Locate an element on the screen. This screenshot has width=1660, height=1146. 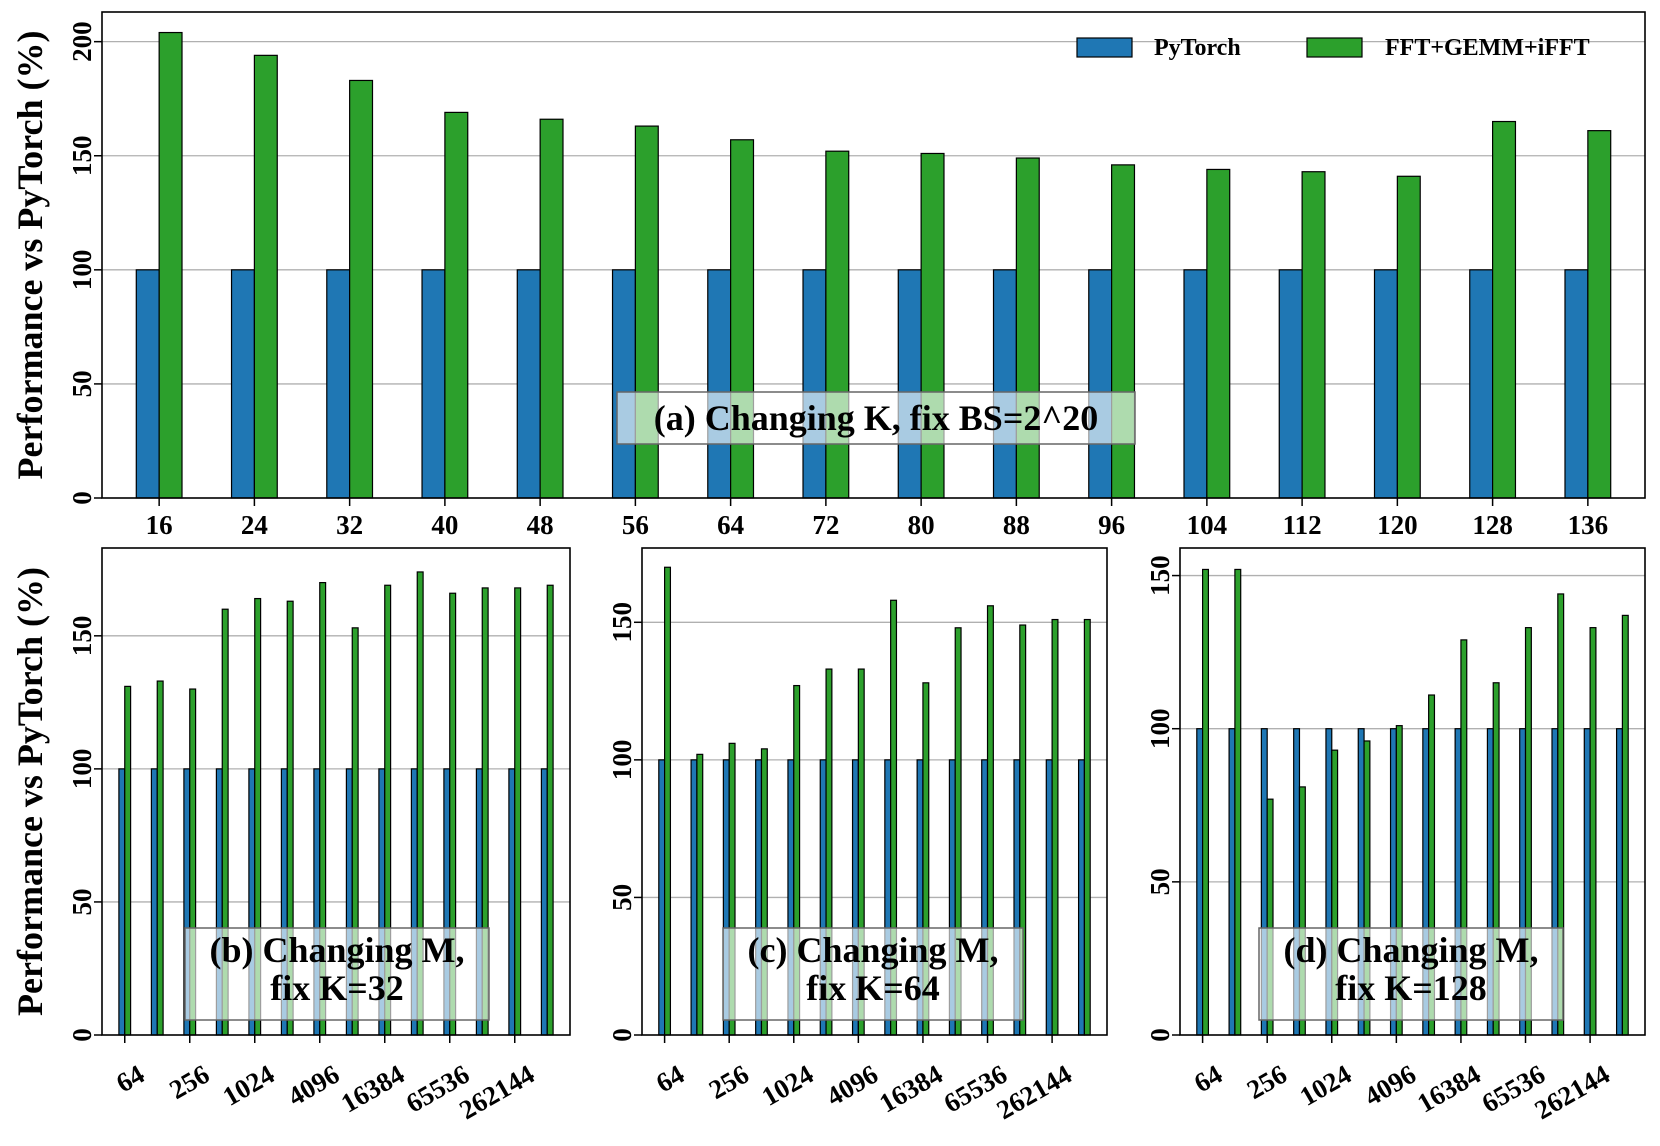
annotation-box is located at coordinates (337, 974).